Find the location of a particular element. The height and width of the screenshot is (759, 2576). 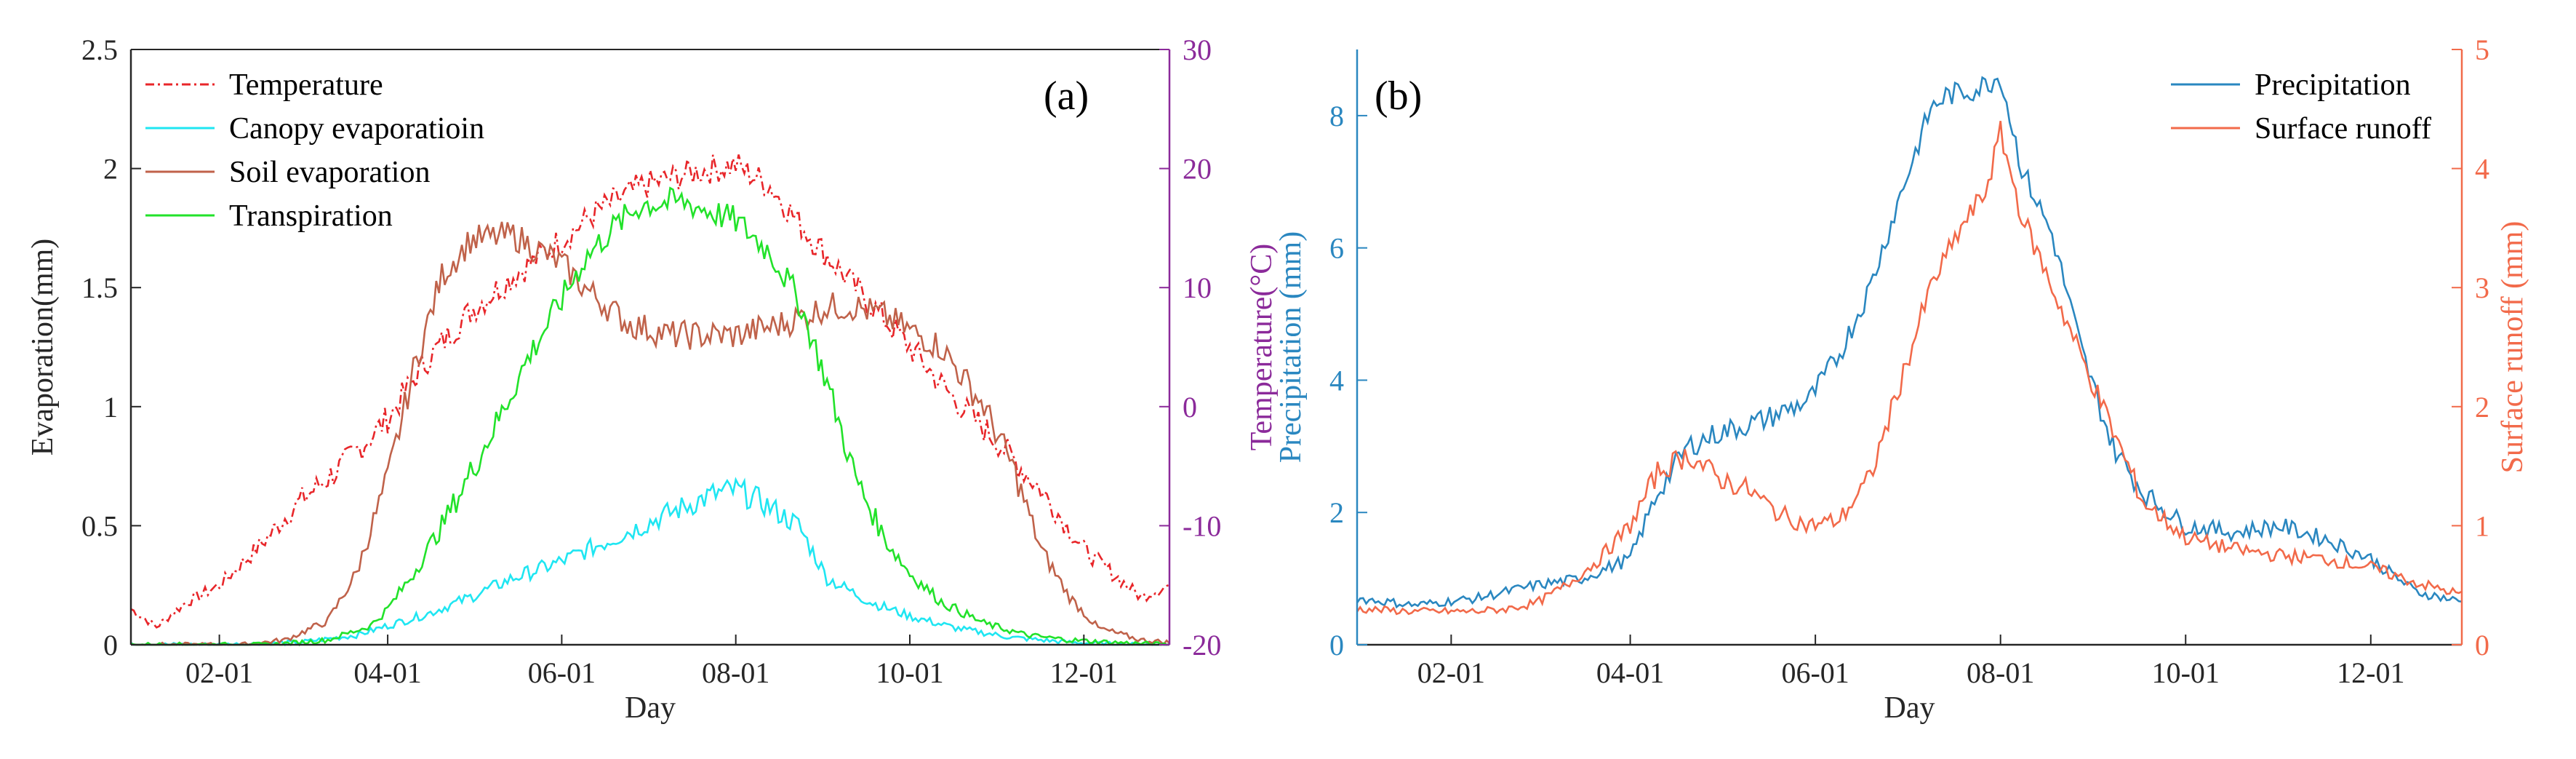

y-right-tick-label: 5 is located at coordinates (2482, 49).